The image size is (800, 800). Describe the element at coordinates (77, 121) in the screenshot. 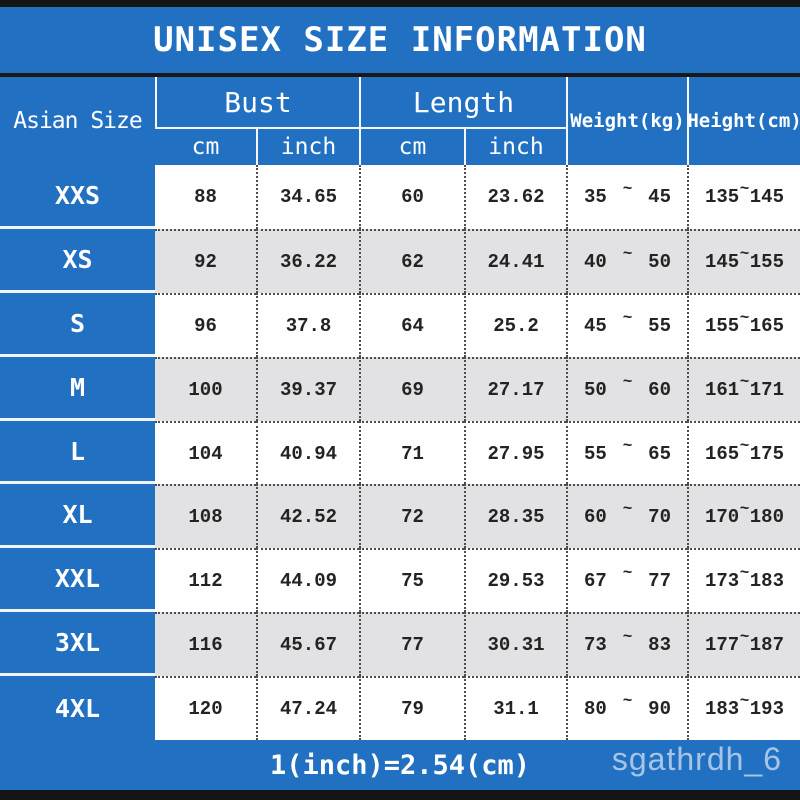

I see `header-asian-size: Asian Size` at that location.